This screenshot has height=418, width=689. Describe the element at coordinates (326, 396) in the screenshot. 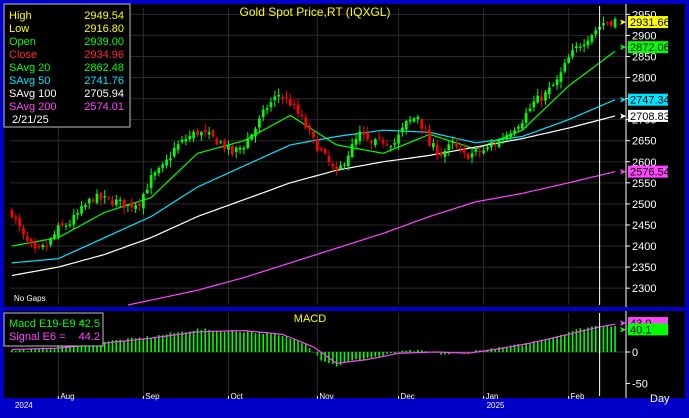

I see `x-month-label: Nov` at that location.